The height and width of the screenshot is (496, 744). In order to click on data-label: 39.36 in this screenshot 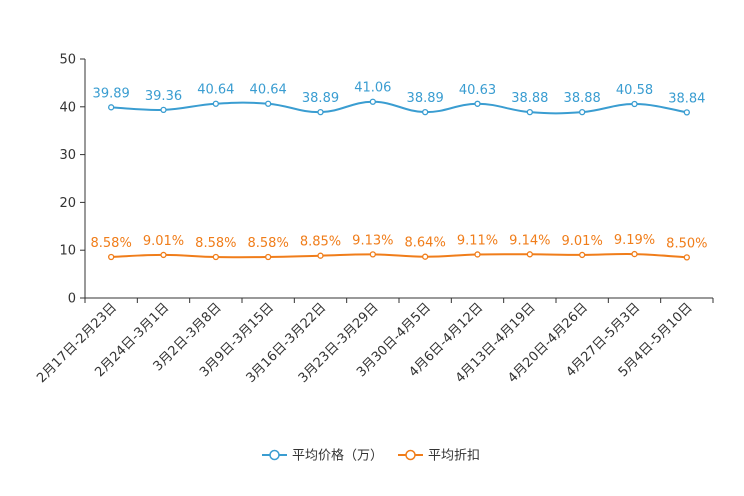, I will do `click(163, 96)`.